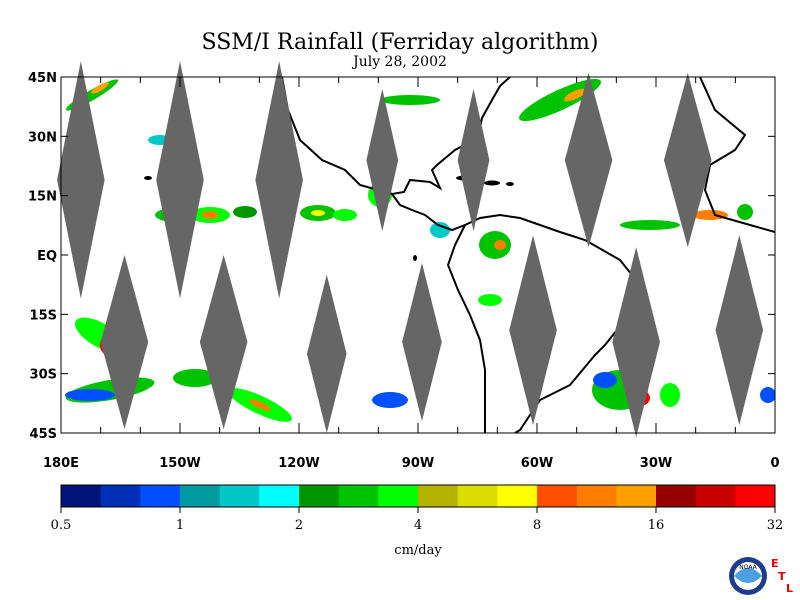 The width and height of the screenshot is (800, 600). Describe the element at coordinates (179, 463) in the screenshot. I see `lon-label: 150W` at that location.